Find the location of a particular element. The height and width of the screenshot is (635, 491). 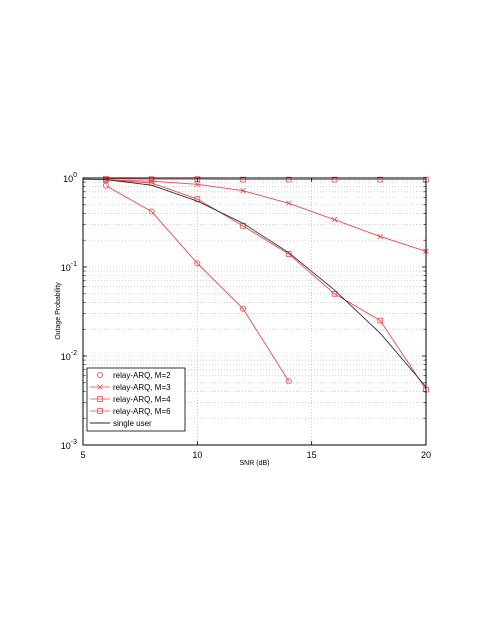

legend-entry: relay-ARQ, M=6 is located at coordinates (130, 411).